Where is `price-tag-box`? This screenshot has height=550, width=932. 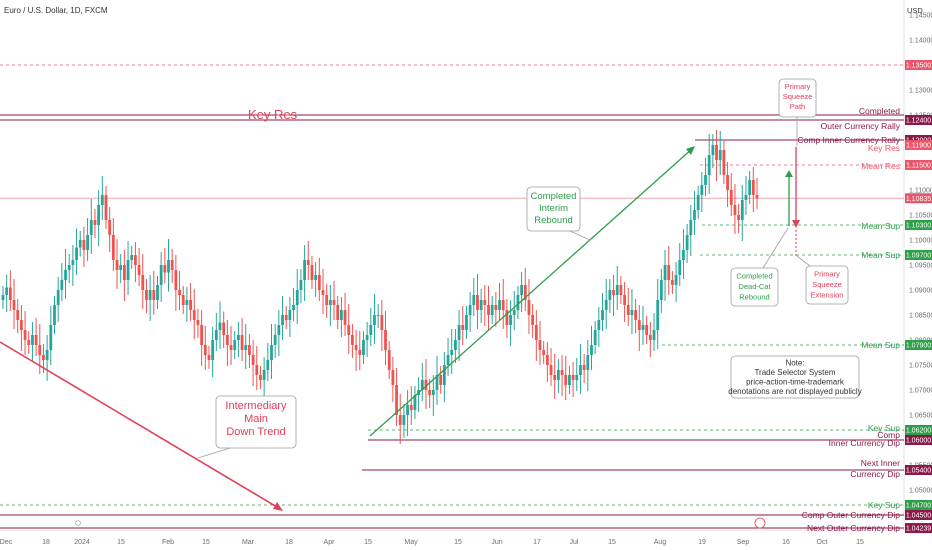
price-tag-box is located at coordinates (918, 255).